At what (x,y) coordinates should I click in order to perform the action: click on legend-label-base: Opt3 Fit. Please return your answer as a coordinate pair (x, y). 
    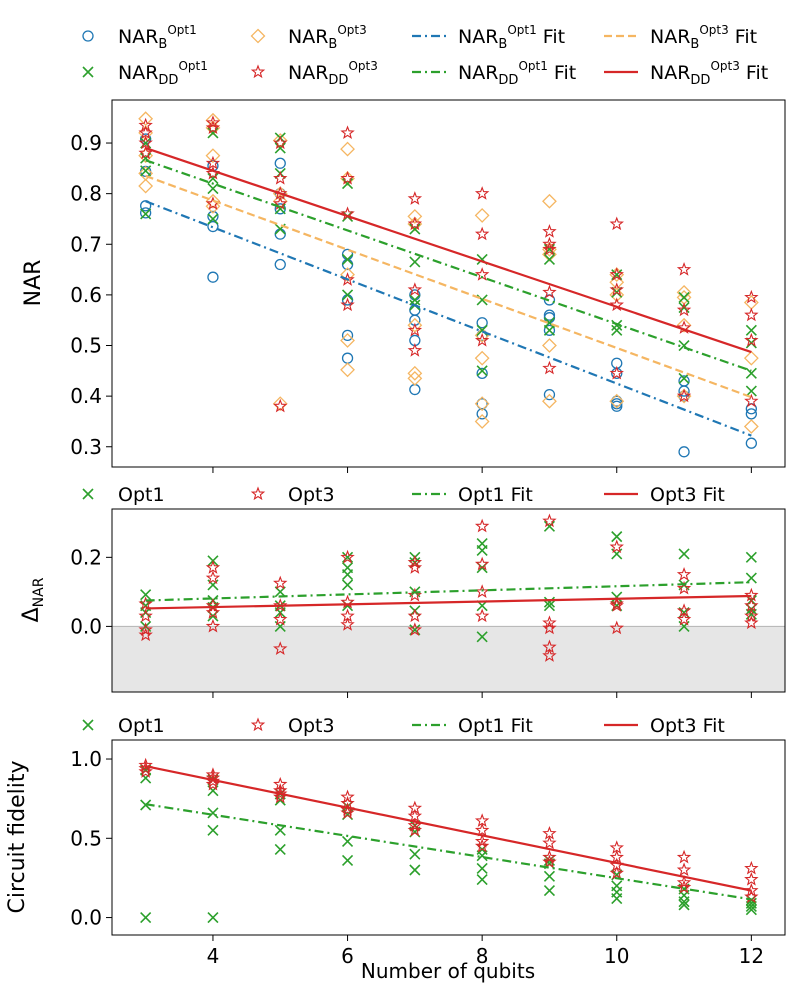
    Looking at the image, I should click on (687, 726).